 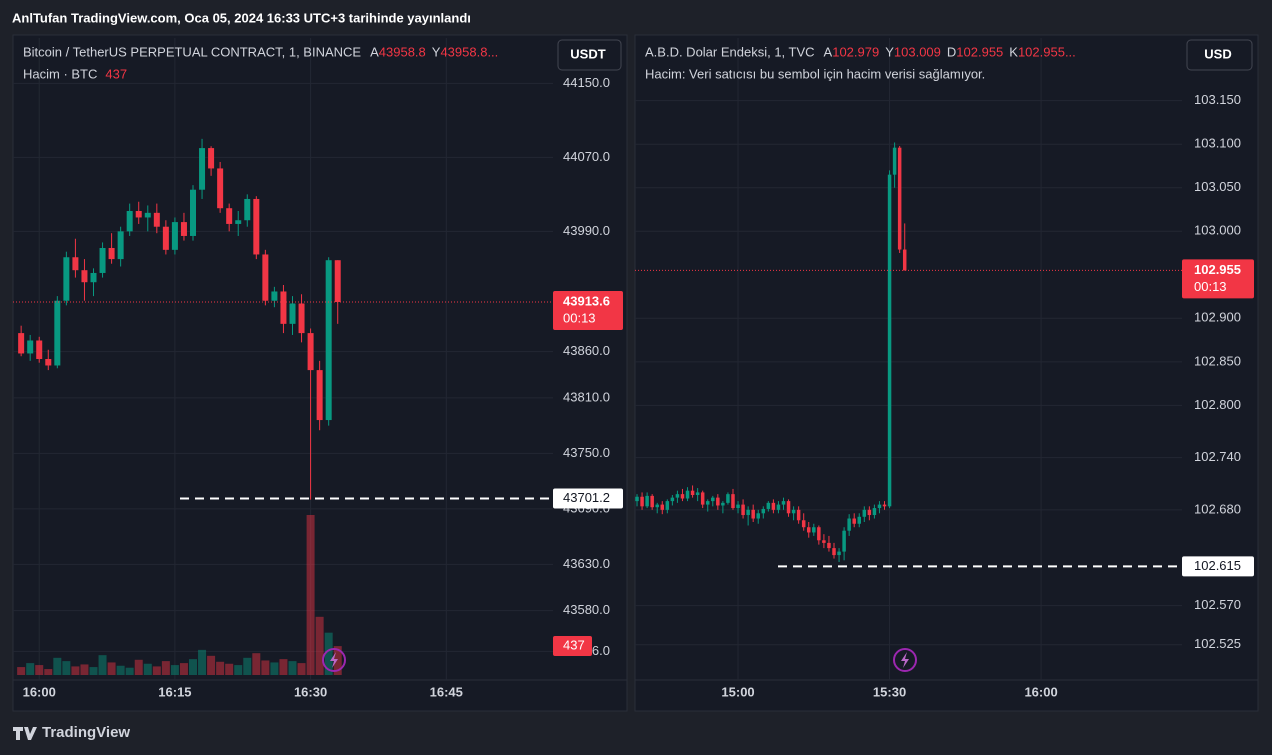 I want to click on y-tick-label: 43580.0, so click(x=586, y=609).